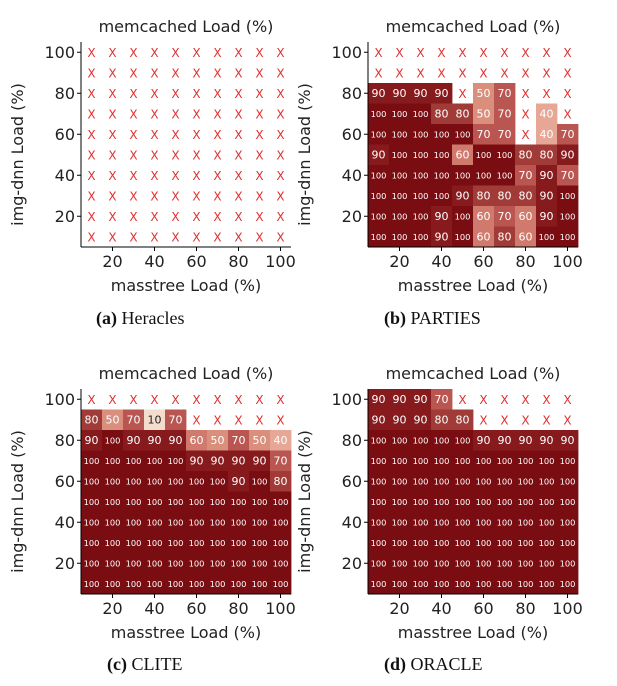  Describe the element at coordinates (399, 608) in the screenshot. I see `x-tick-label: 20` at that location.